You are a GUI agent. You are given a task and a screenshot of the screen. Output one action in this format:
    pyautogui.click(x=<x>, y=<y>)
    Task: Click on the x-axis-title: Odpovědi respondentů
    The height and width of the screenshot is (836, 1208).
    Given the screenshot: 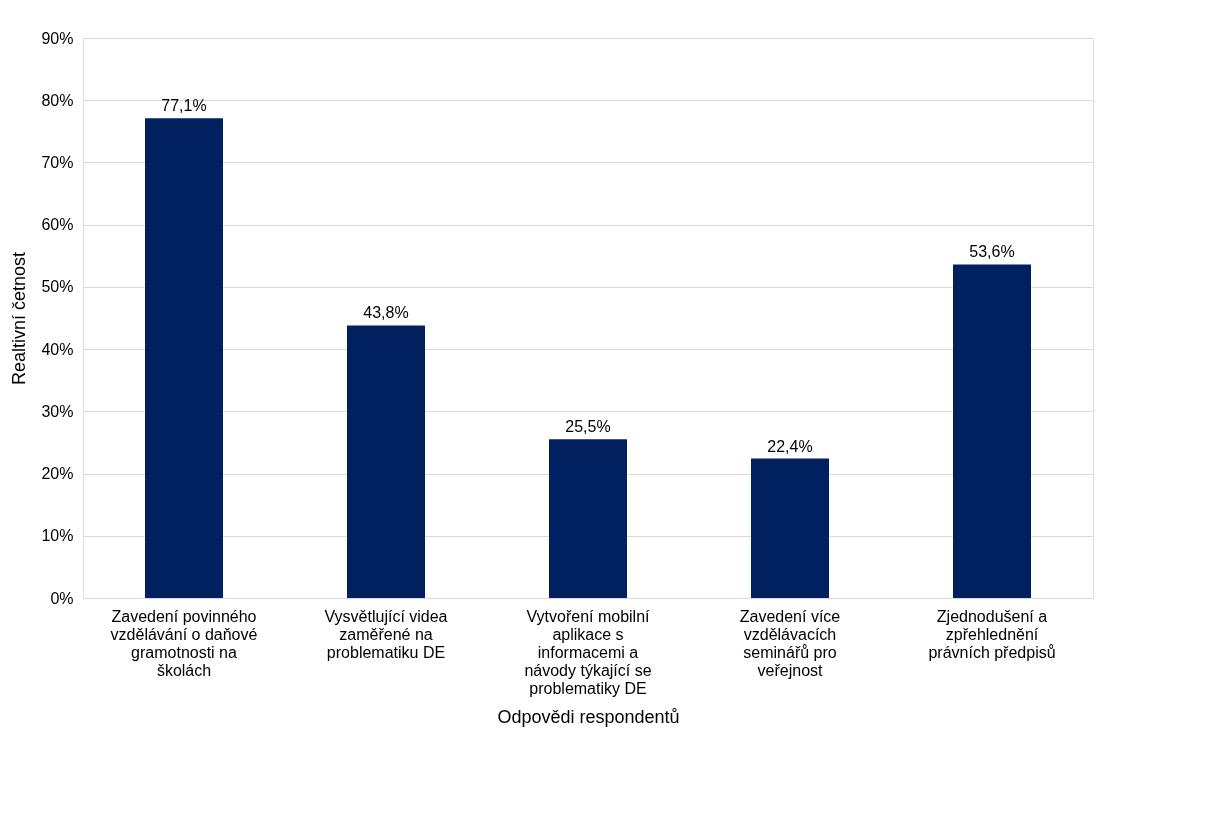 What is the action you would take?
    pyautogui.click(x=588, y=716)
    